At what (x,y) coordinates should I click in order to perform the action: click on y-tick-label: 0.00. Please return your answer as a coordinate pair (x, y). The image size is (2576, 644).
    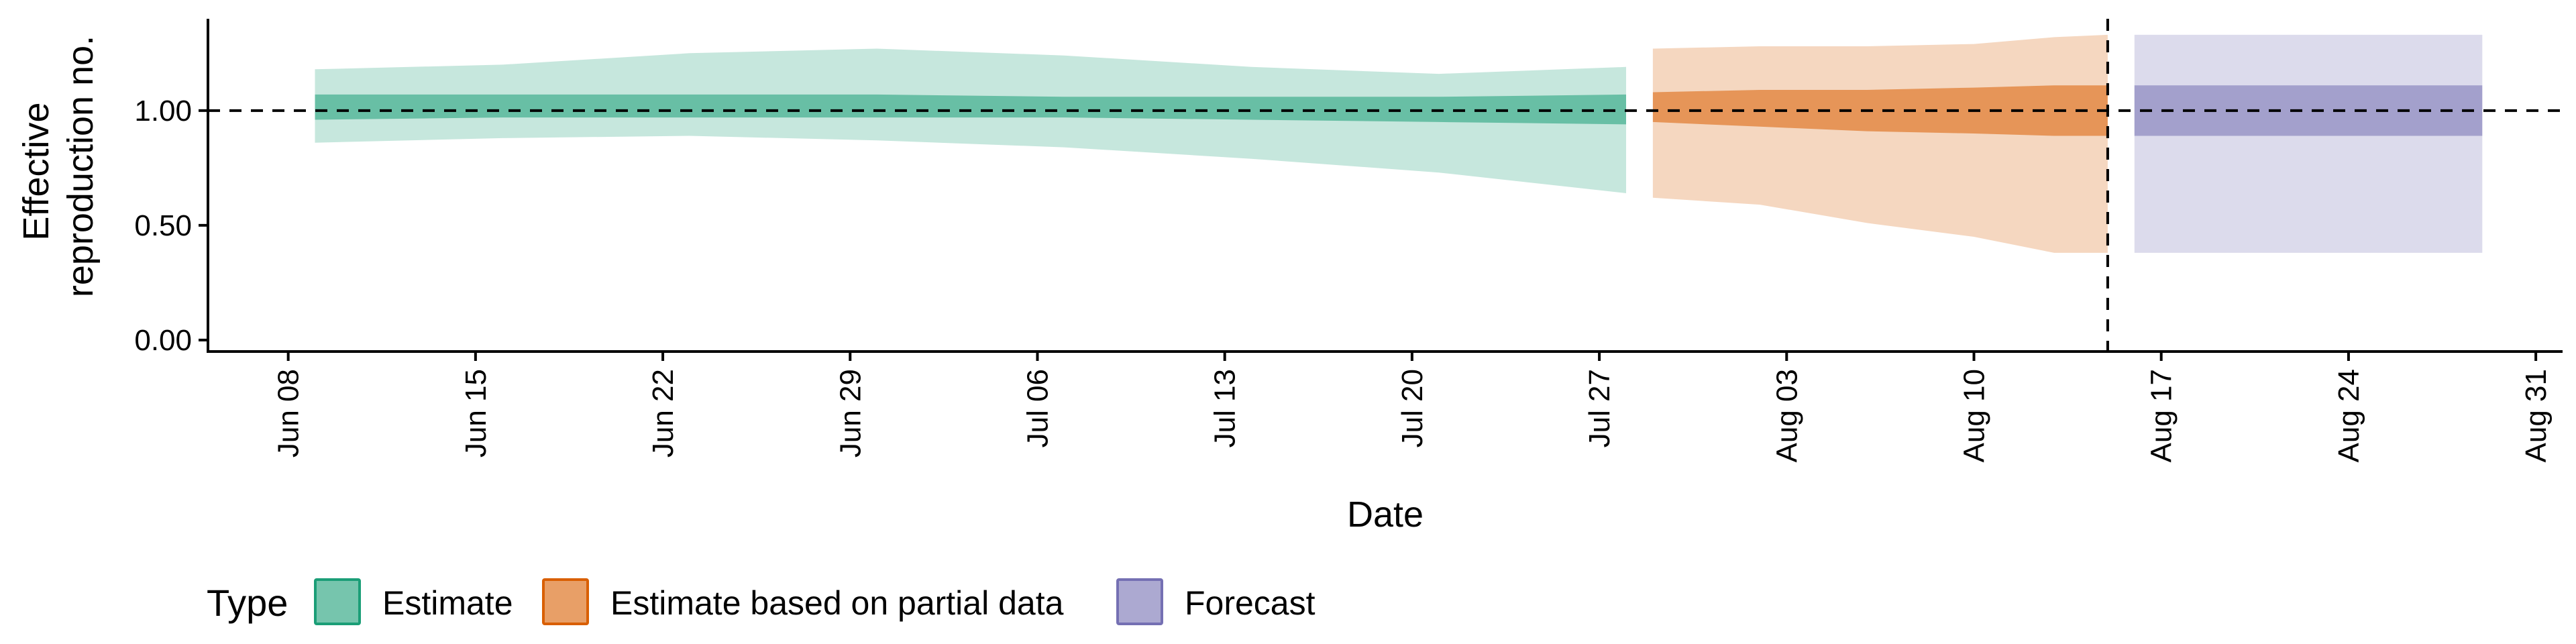
    Looking at the image, I should click on (163, 340).